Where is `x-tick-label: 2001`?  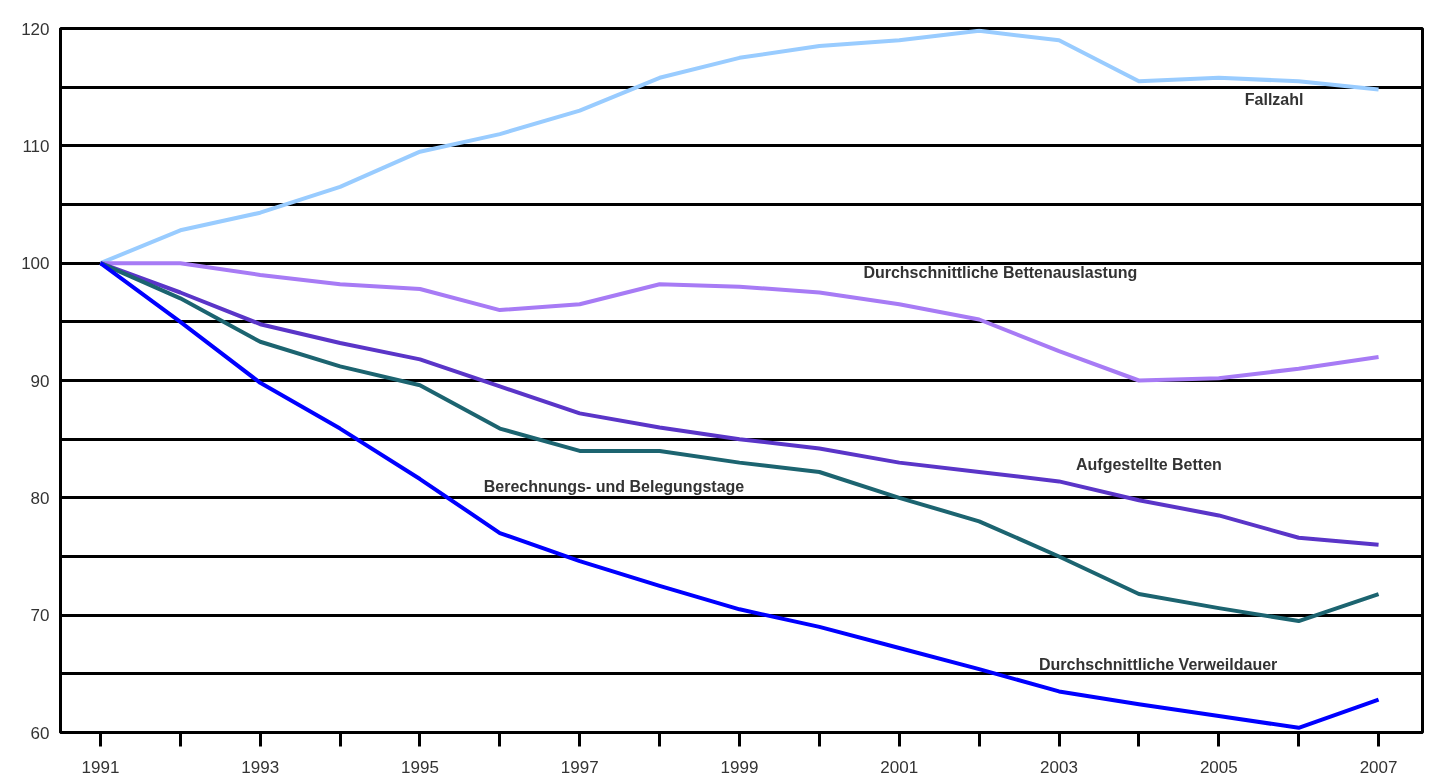
x-tick-label: 2001 is located at coordinates (899, 767).